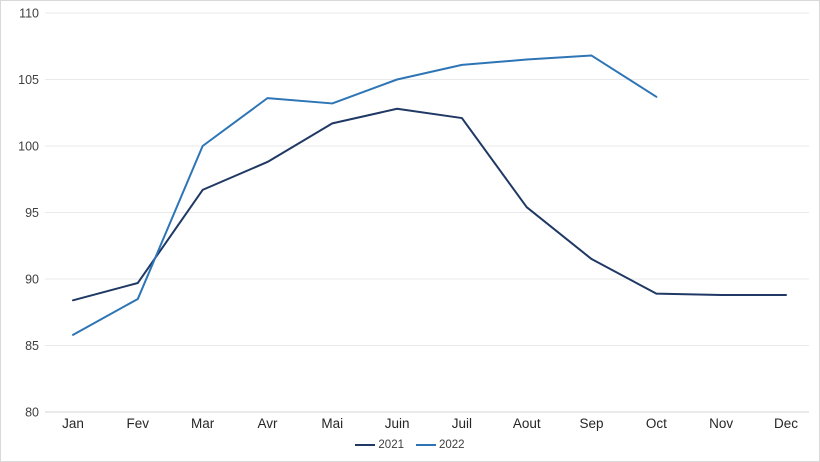  I want to click on legend-item-2021: 2021, so click(379, 445).